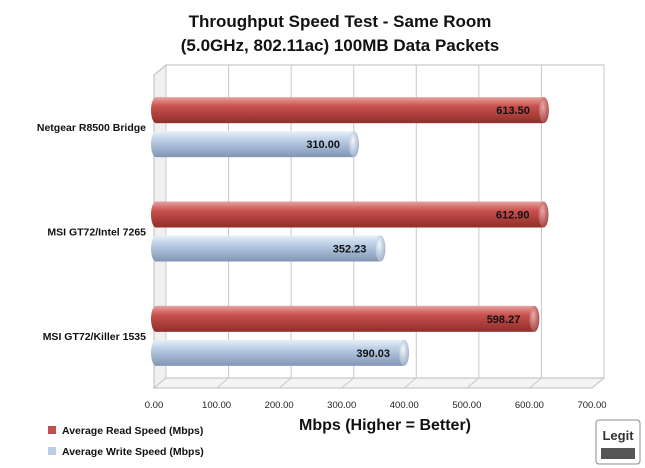  I want to click on x-axis-title: Mbps (Higher = Better), so click(385, 425).